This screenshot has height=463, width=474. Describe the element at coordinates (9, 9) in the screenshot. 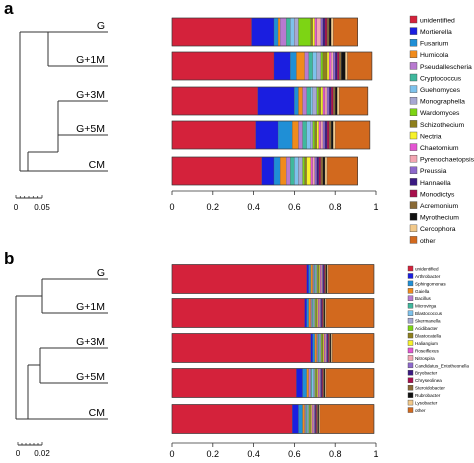

I see `panel-a-letter: a` at that location.